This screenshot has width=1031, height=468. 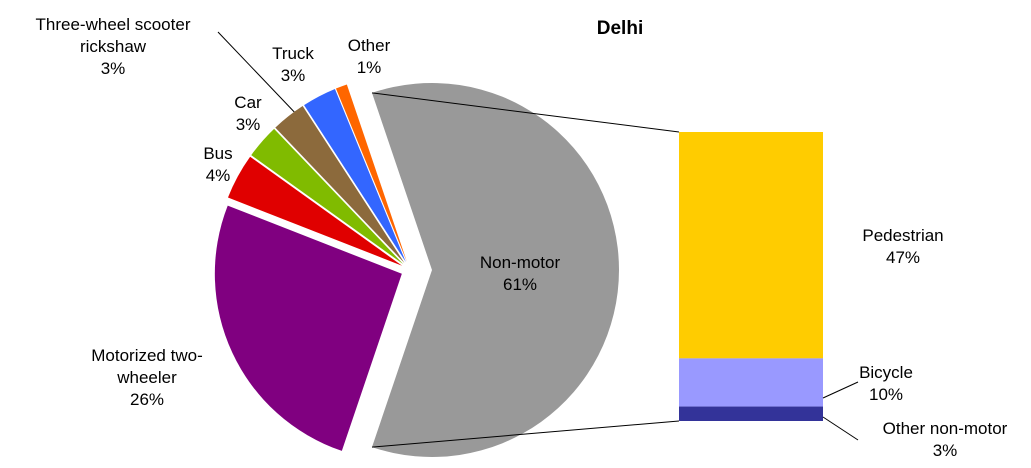 What do you see at coordinates (293, 65) in the screenshot?
I see `pie-label: Truck 3%` at bounding box center [293, 65].